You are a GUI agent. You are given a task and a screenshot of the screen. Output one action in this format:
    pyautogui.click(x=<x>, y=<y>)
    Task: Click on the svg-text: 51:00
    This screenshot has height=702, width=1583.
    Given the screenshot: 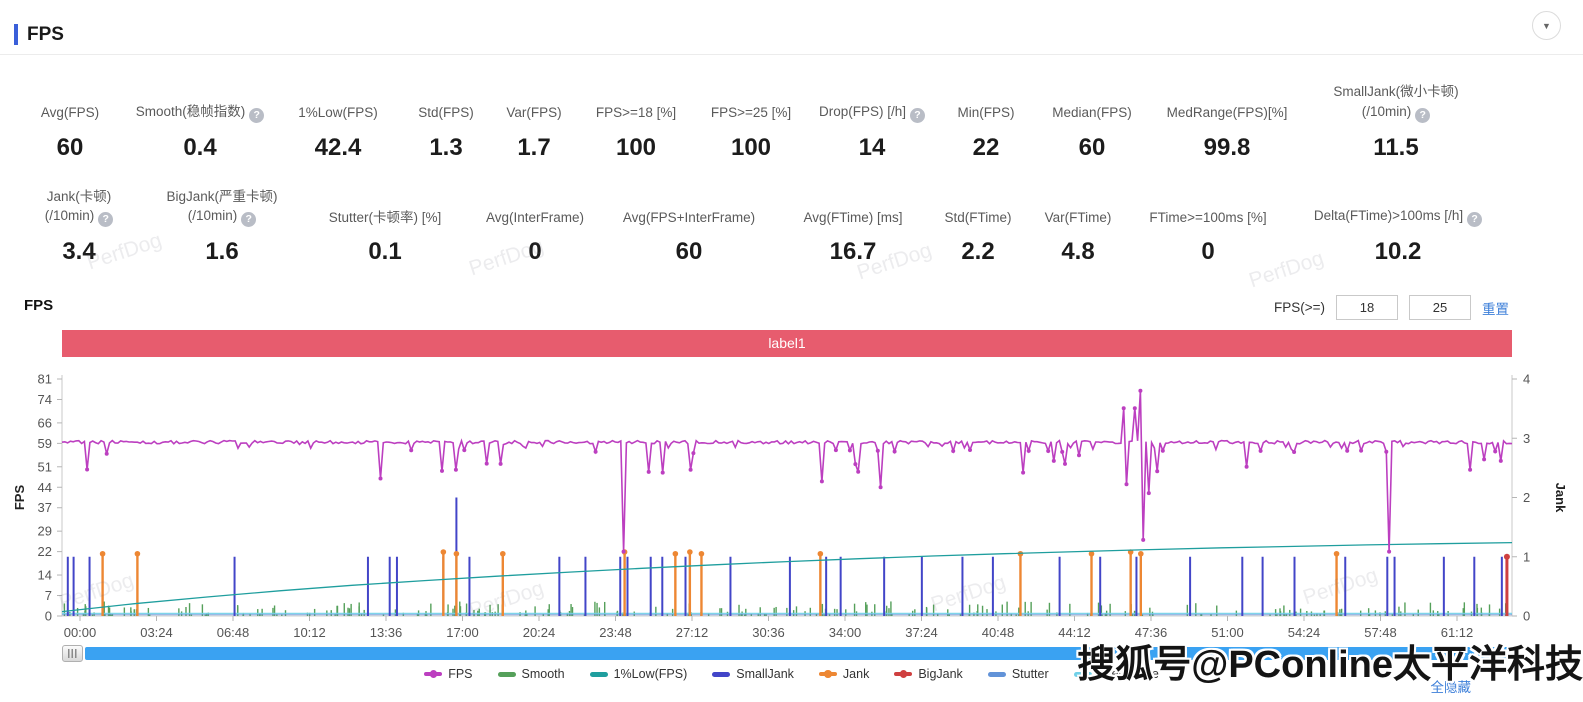 What is the action you would take?
    pyautogui.click(x=1227, y=632)
    